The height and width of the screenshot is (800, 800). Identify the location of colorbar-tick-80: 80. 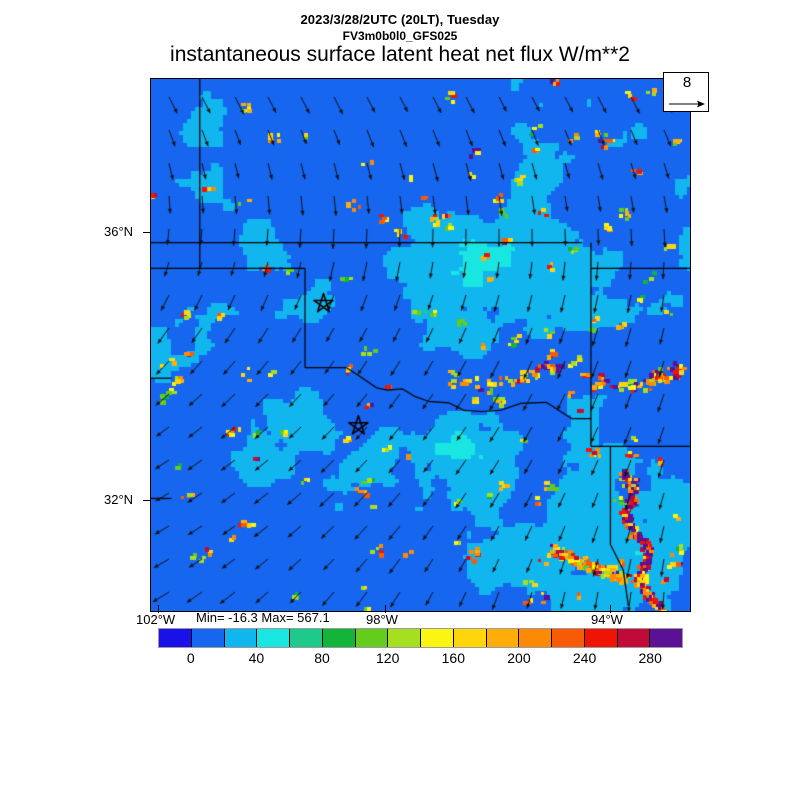
(322, 658).